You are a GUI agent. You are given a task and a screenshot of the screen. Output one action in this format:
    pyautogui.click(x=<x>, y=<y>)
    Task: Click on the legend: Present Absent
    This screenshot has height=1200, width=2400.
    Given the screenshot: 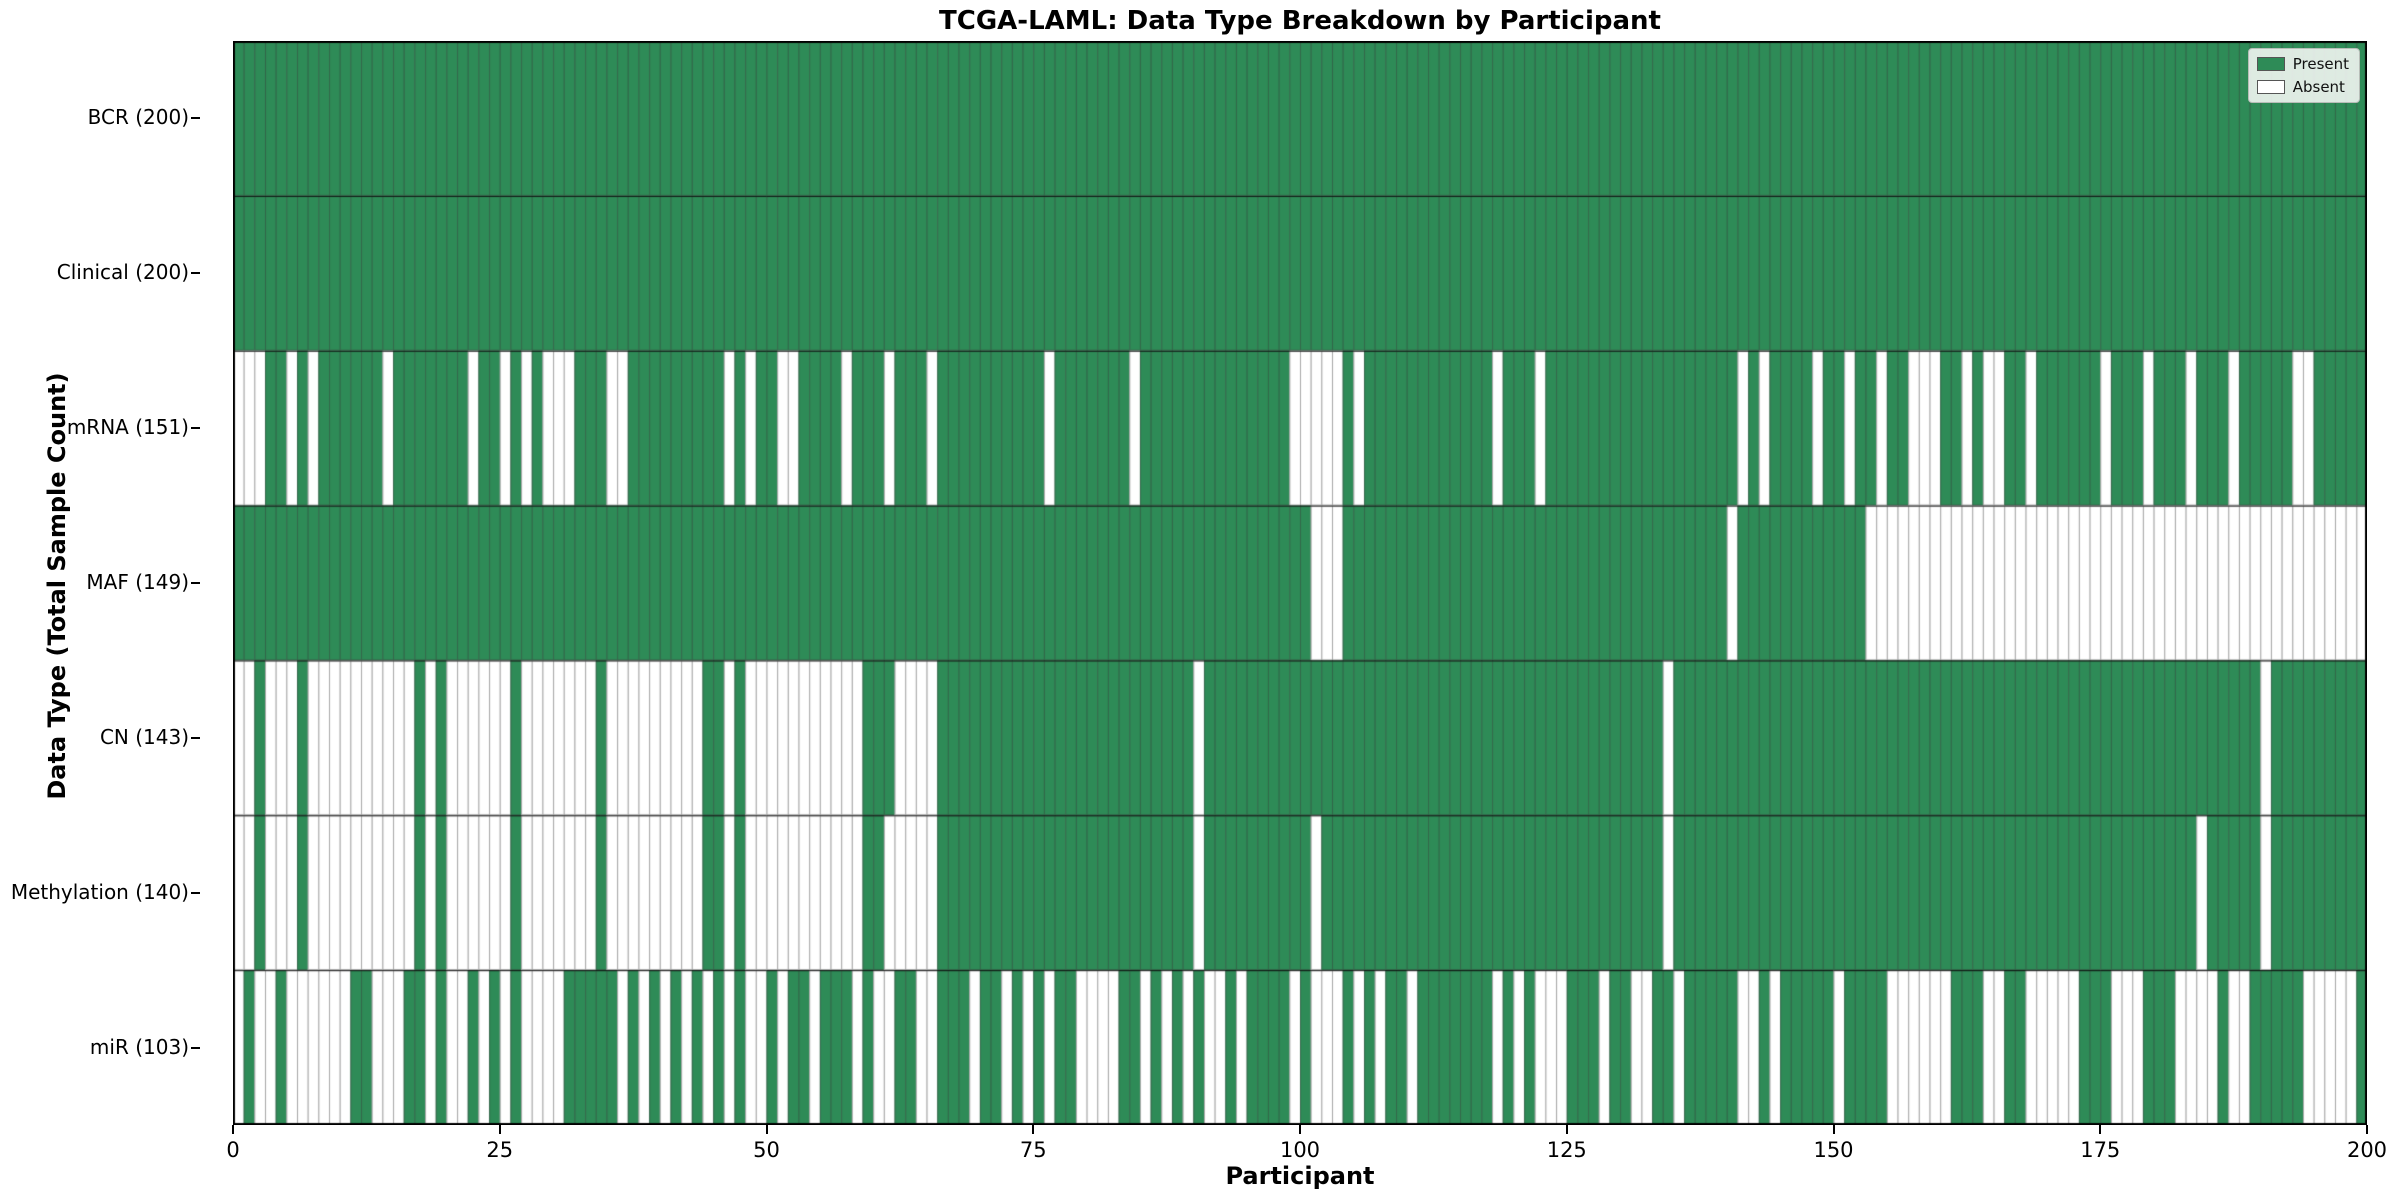 What is the action you would take?
    pyautogui.click(x=2303, y=75)
    